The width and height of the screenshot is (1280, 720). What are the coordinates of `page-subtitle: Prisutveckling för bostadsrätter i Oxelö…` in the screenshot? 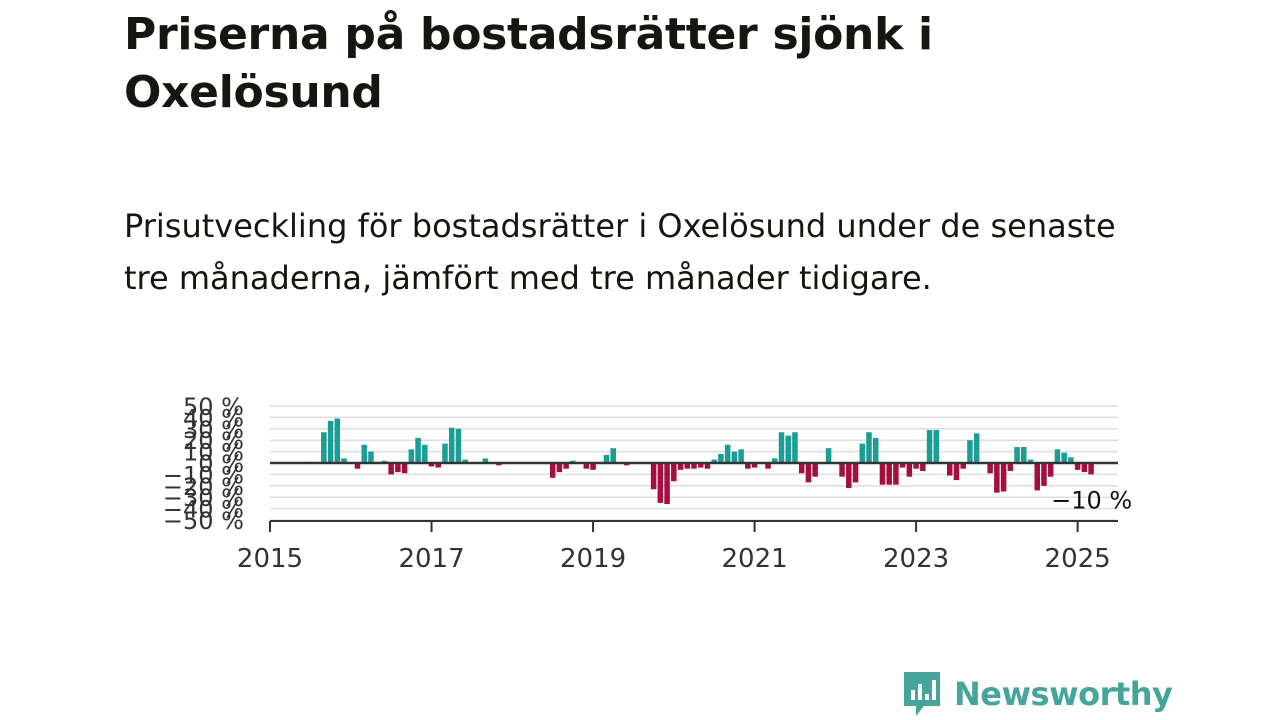 It's located at (620, 252).